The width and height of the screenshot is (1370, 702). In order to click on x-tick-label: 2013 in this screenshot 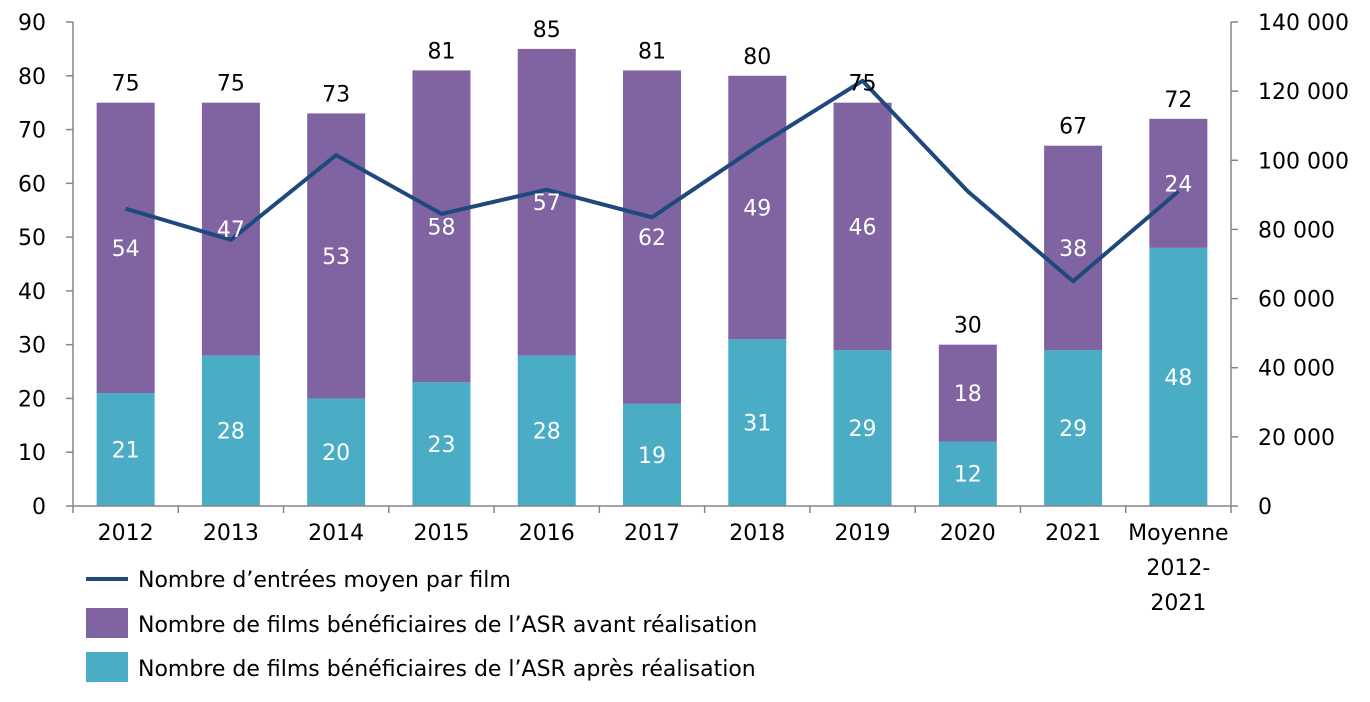, I will do `click(231, 533)`.